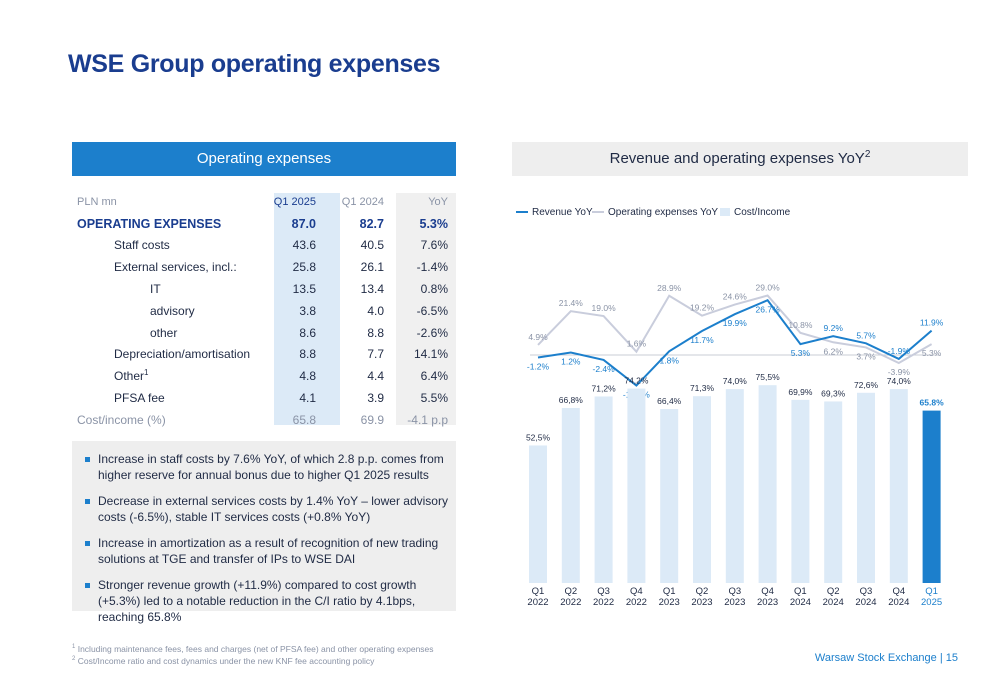 The width and height of the screenshot is (1000, 685). Describe the element at coordinates (898, 591) in the screenshot. I see `category-quarter-label: Q4` at that location.